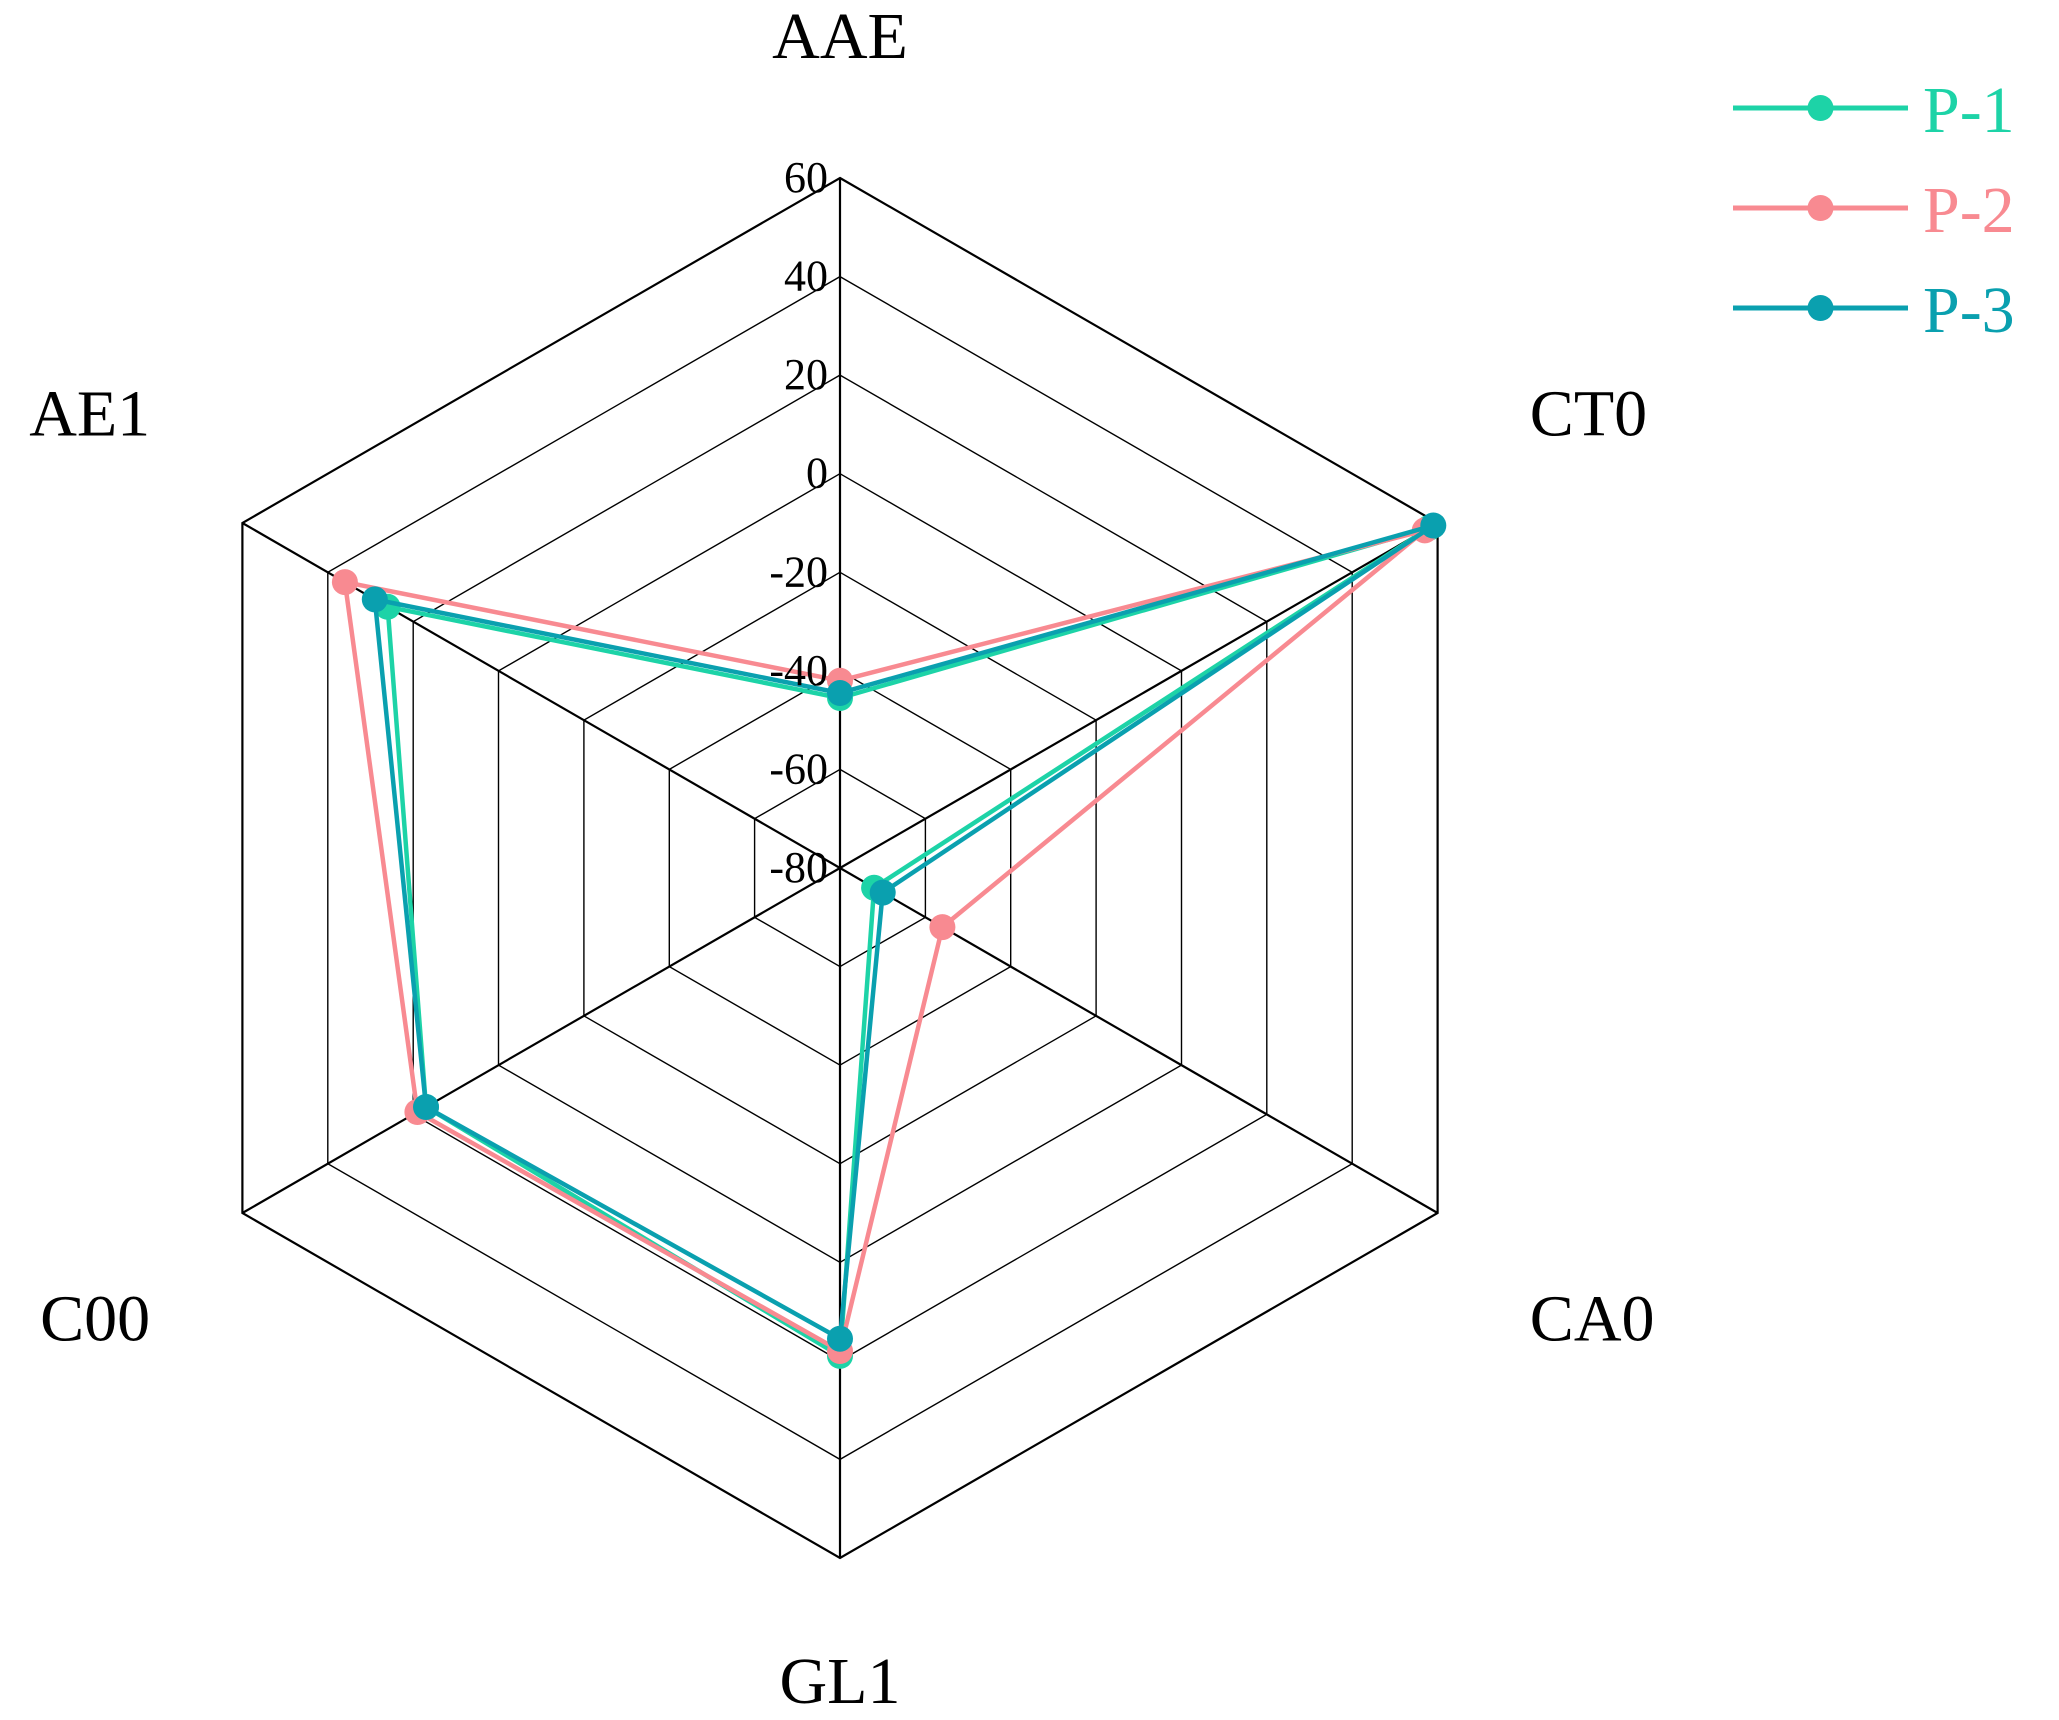 The image size is (2059, 1720). I want to click on axis-label-c00: C00, so click(95, 1319).